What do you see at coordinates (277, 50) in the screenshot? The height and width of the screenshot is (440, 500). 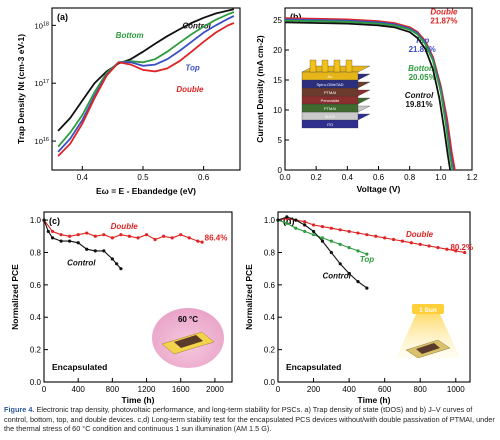 I see `y-tick-label: 20` at bounding box center [277, 50].